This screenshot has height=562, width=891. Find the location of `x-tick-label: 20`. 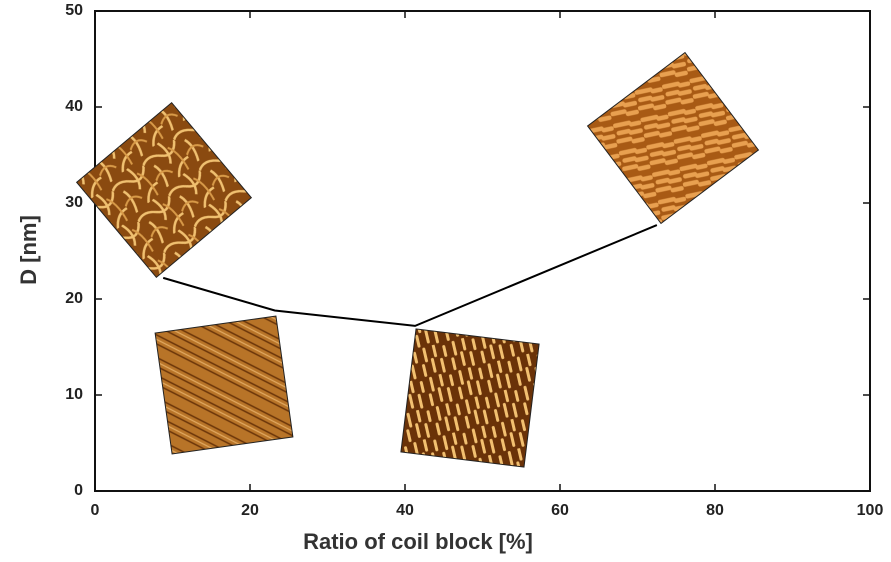

x-tick-label: 20 is located at coordinates (250, 510).